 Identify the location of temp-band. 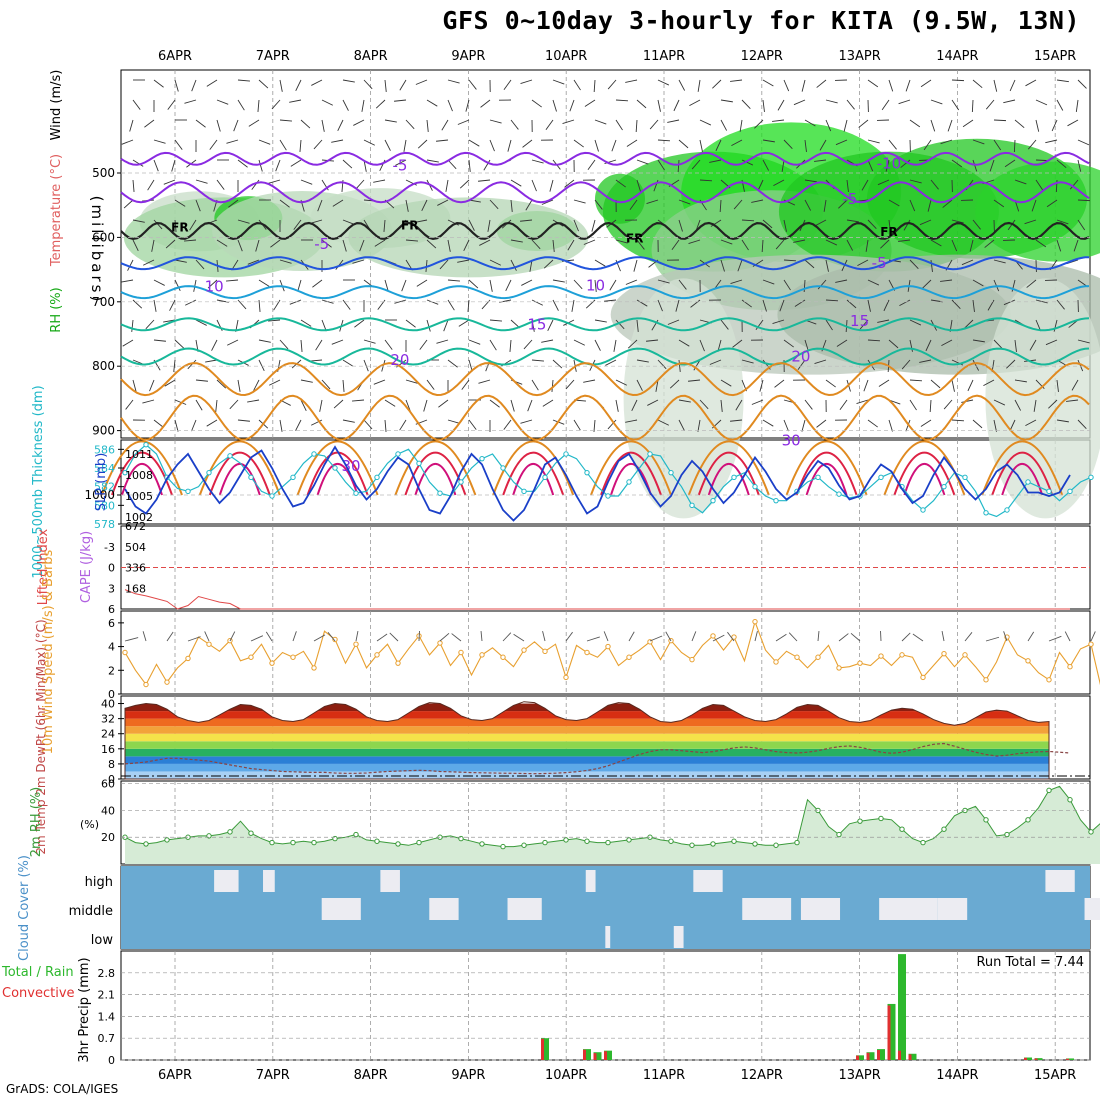
(587, 745).